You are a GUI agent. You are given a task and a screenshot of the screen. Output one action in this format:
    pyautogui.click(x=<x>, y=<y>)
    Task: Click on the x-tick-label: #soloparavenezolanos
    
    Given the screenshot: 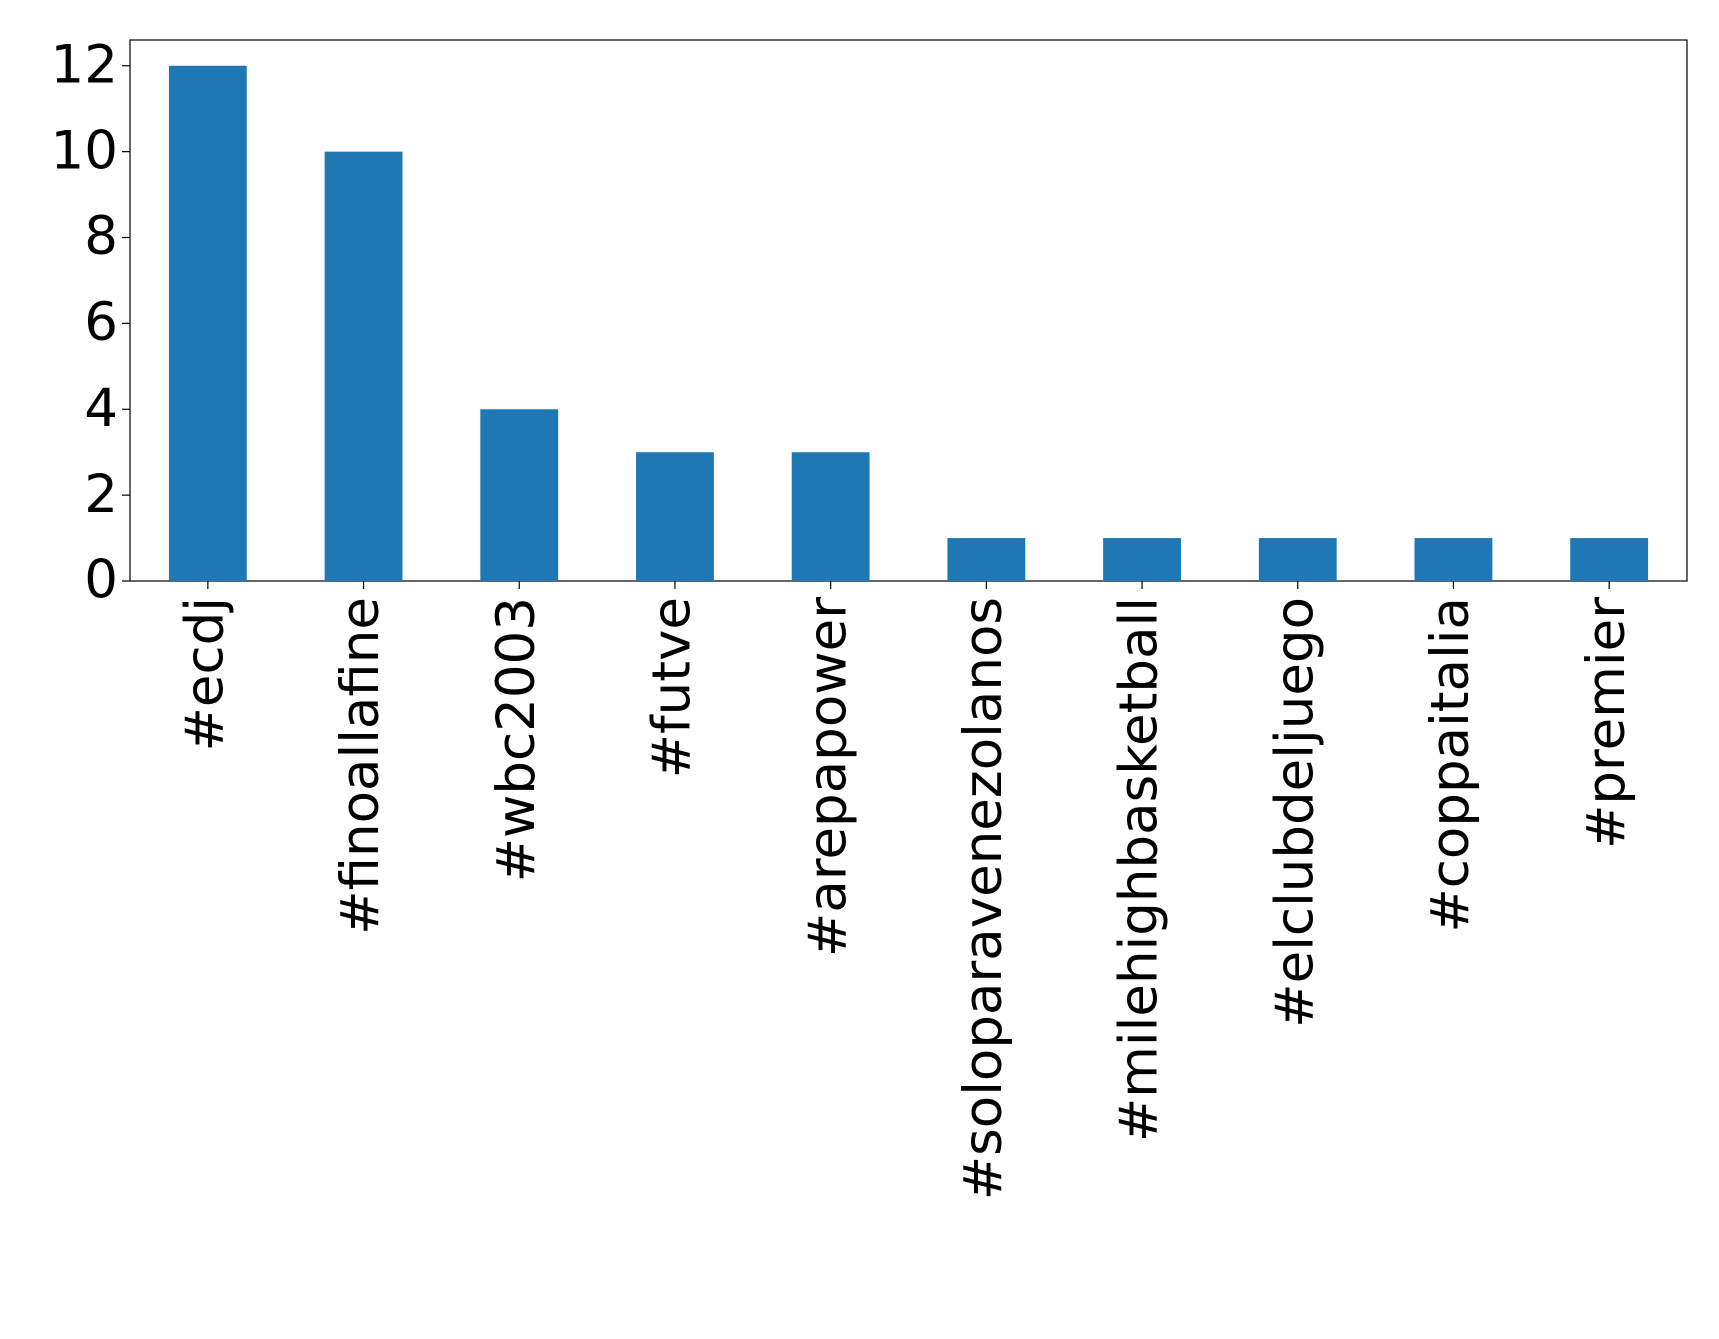 What is the action you would take?
    pyautogui.click(x=983, y=898)
    